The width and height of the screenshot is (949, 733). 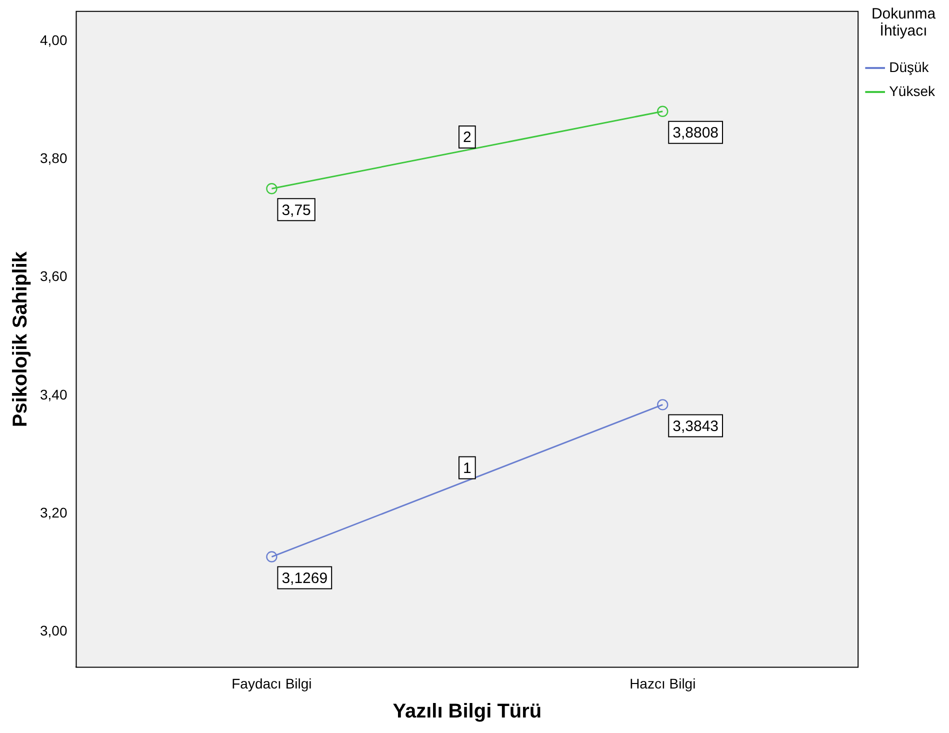 What do you see at coordinates (296, 210) in the screenshot?
I see `data-label: 3,75` at bounding box center [296, 210].